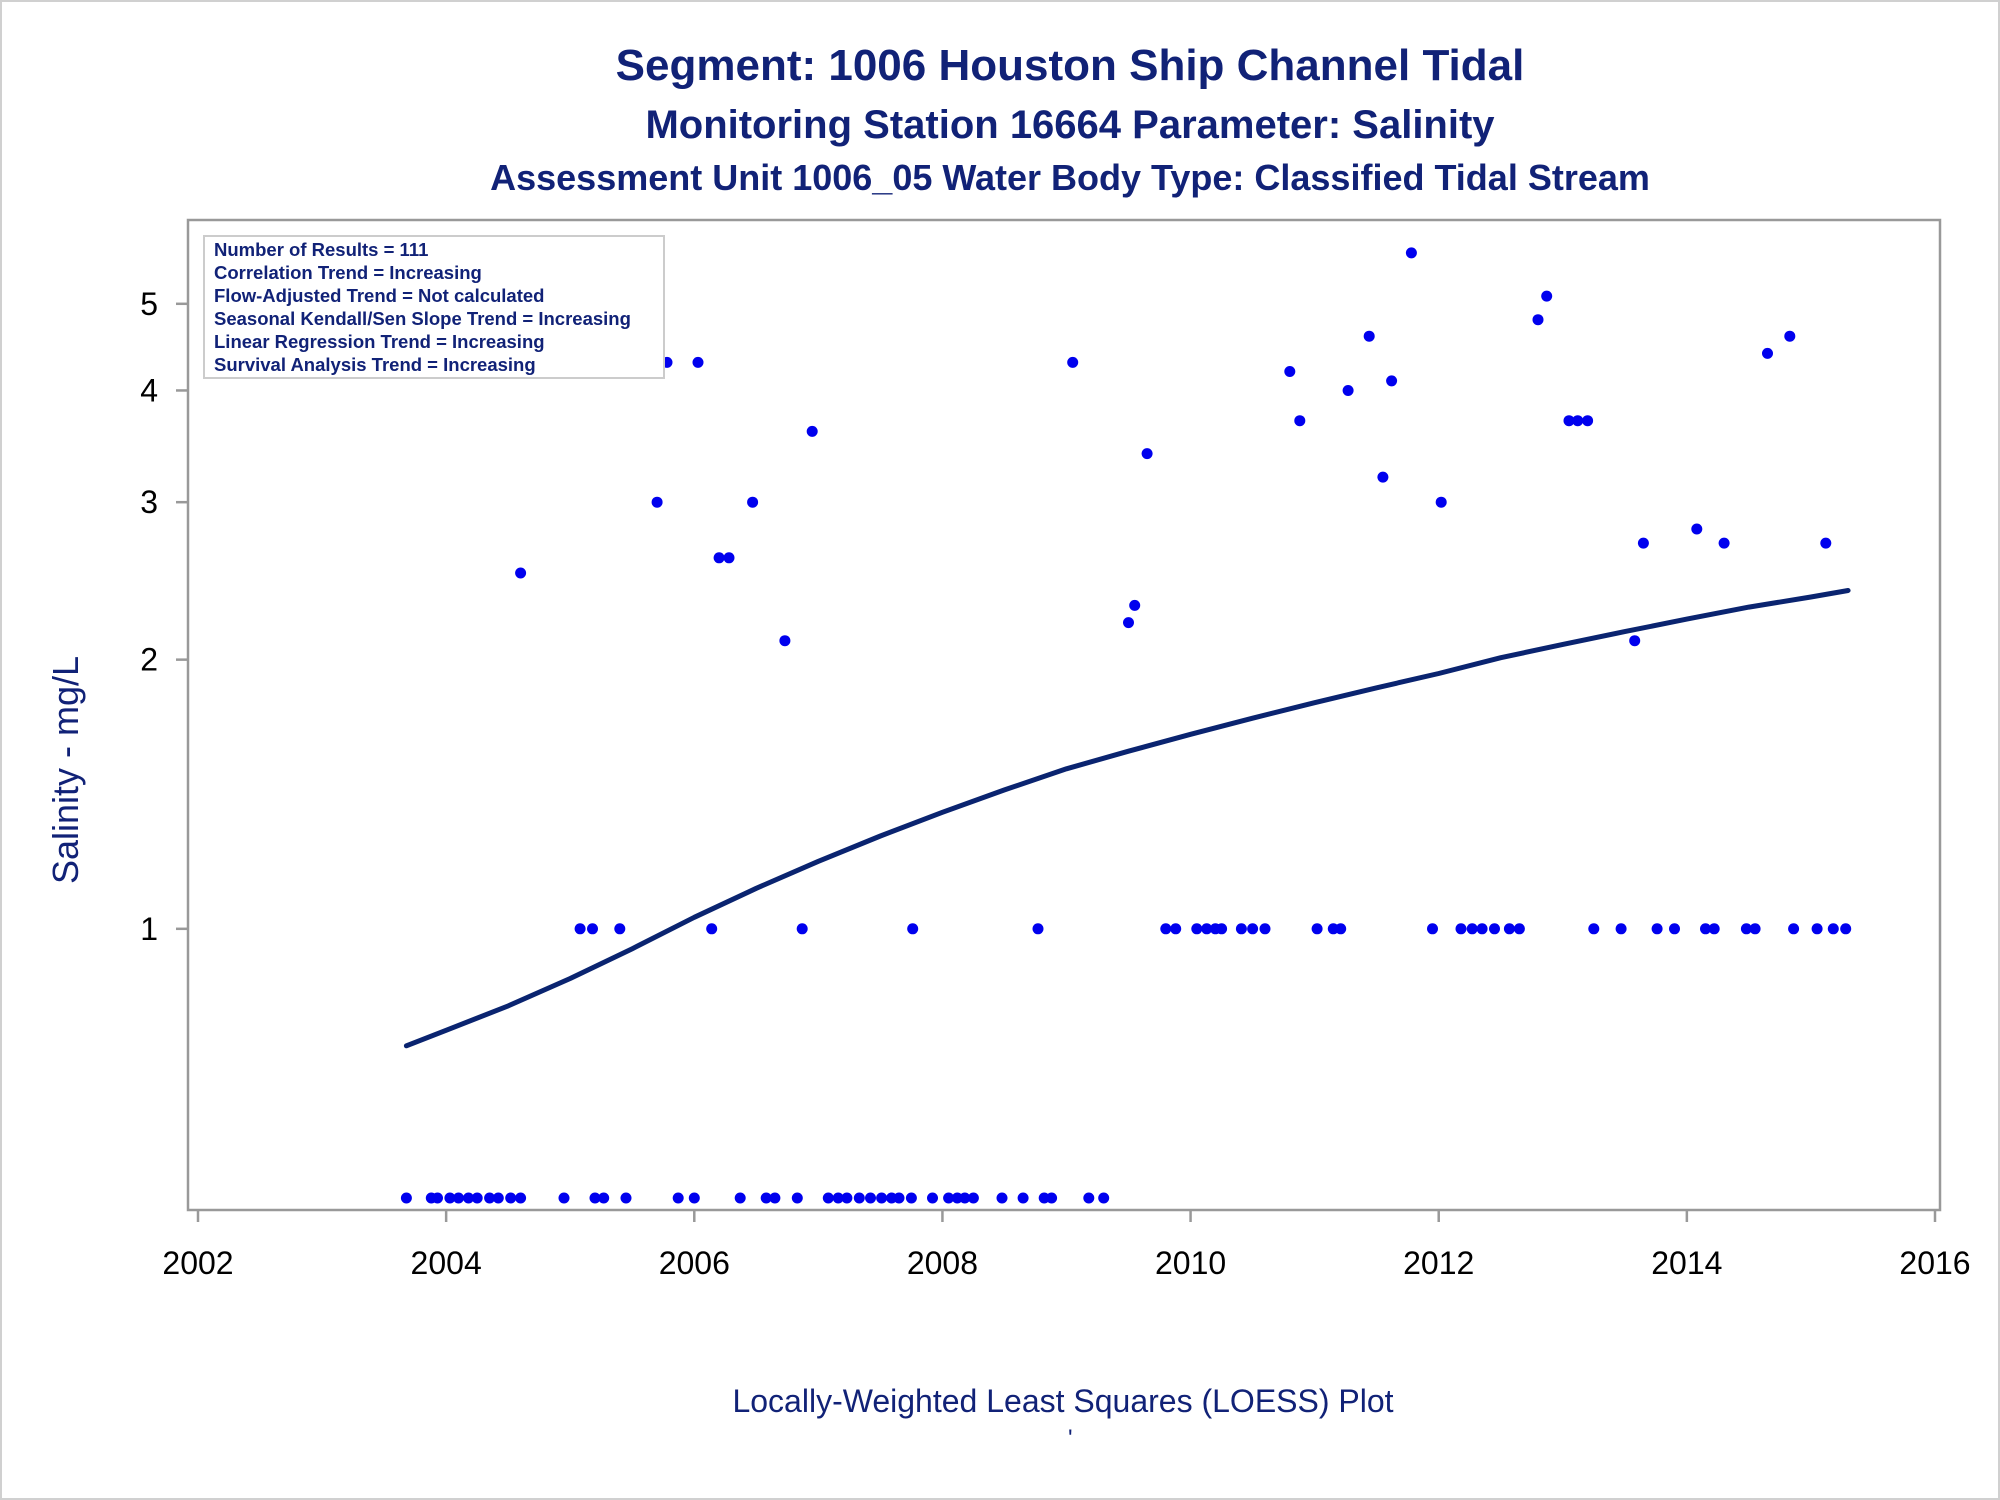  What do you see at coordinates (379, 341) in the screenshot?
I see `stats-line-linear-regression: Linear Regression Trend = Increasing` at bounding box center [379, 341].